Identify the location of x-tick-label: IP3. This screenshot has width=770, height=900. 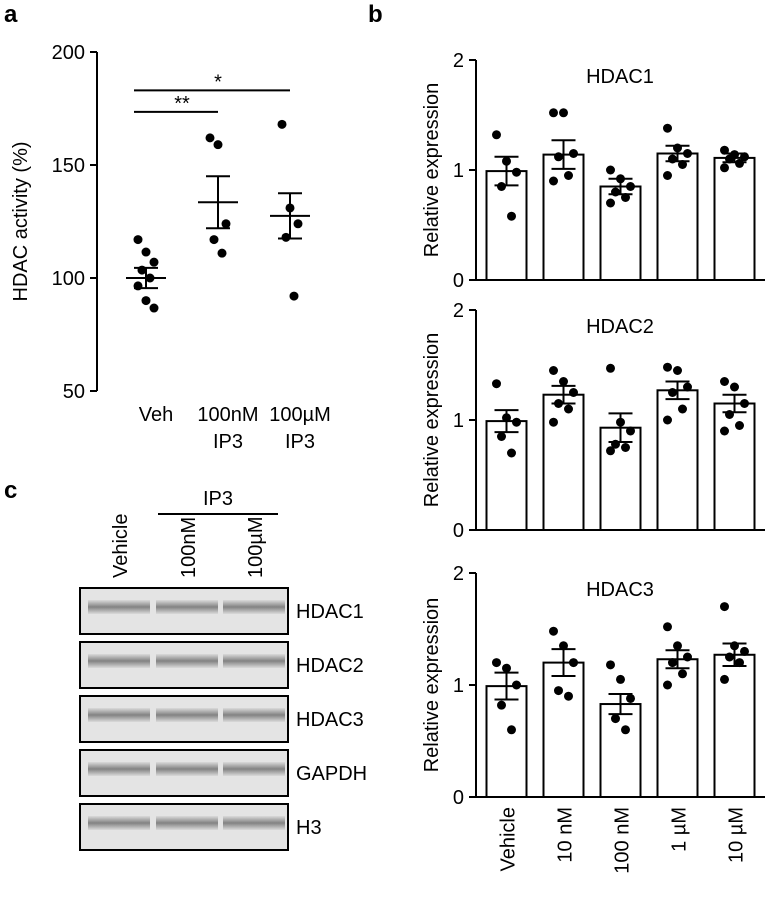
(300, 442).